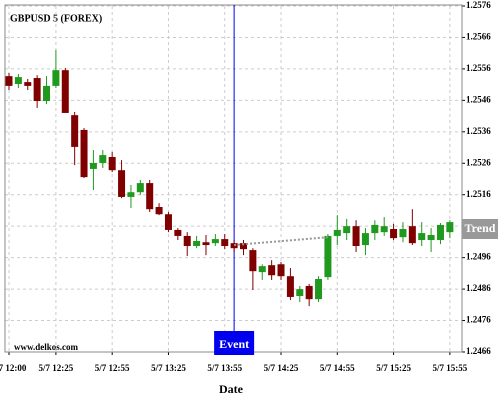 The image size is (500, 400). What do you see at coordinates (478, 320) in the screenshot?
I see `y-tick-label: 1.2476` at bounding box center [478, 320].